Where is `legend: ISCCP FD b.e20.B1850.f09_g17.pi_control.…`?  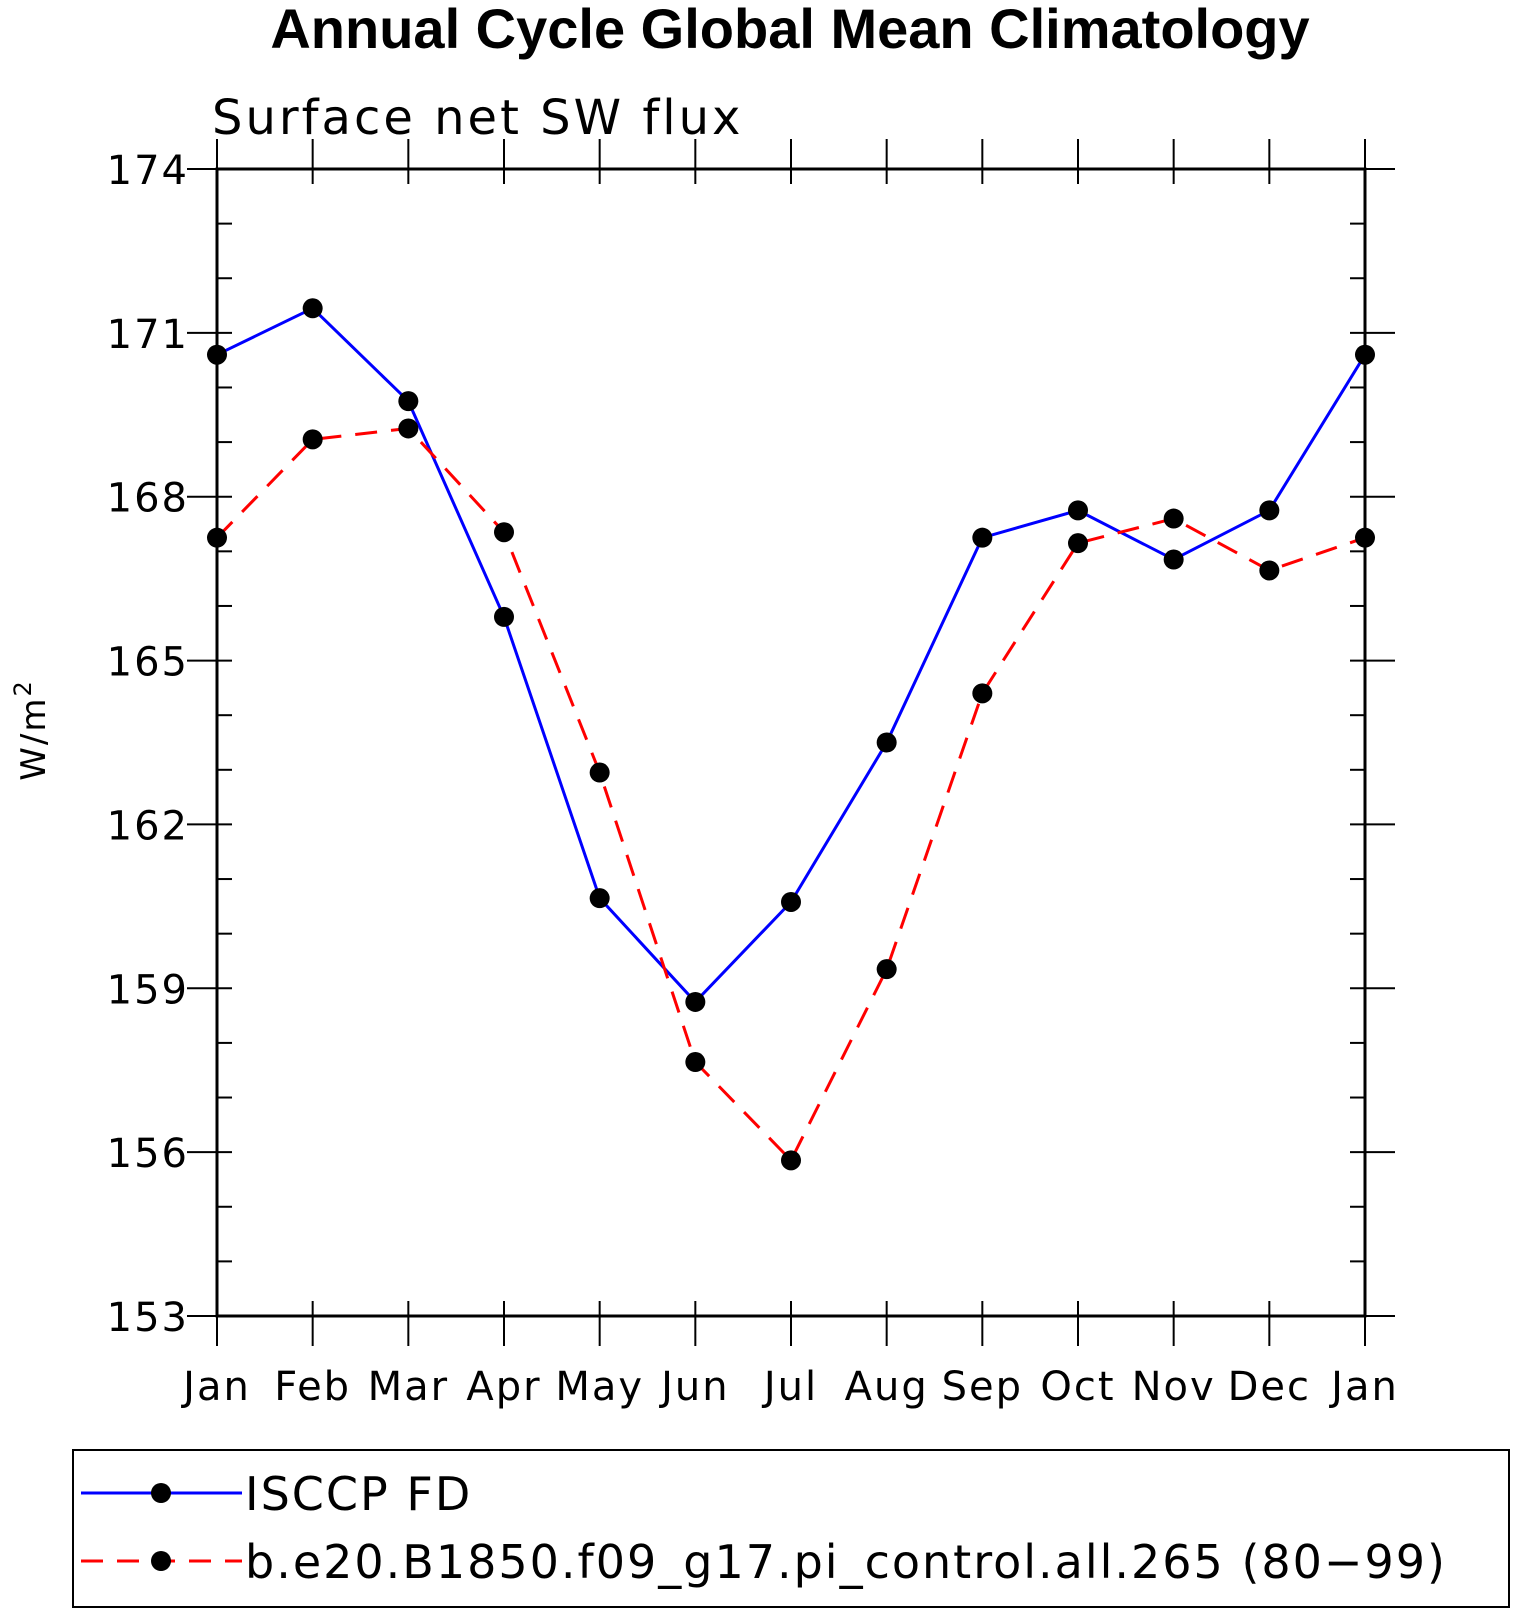 legend: ISCCP FD b.e20.B1850.f09_g17.pi_control.… is located at coordinates (791, 1528).